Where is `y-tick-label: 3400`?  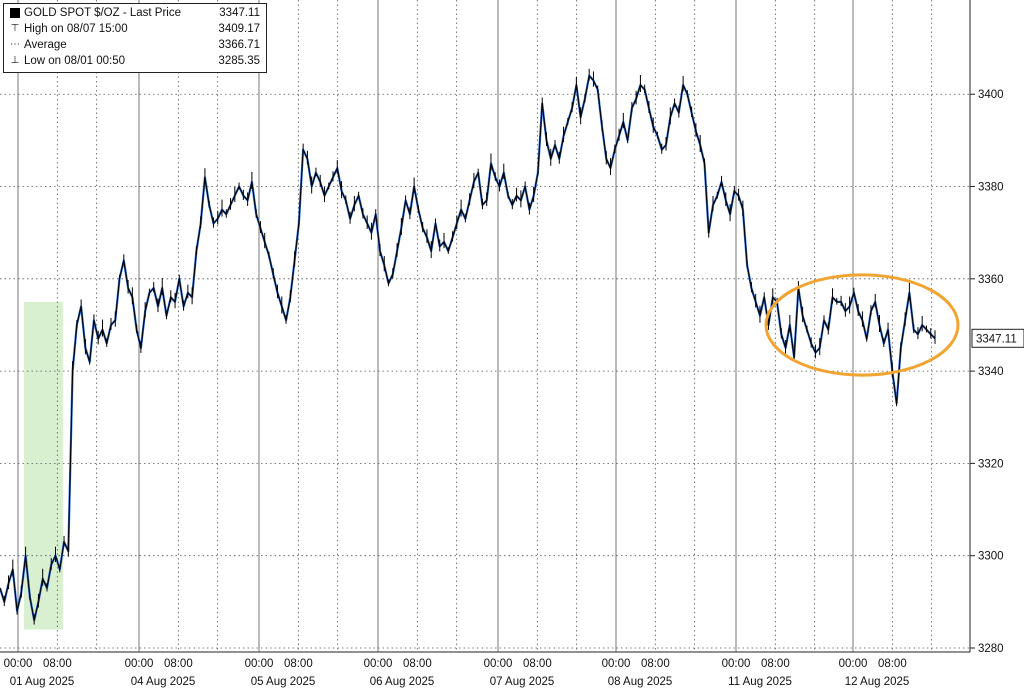 y-tick-label: 3400 is located at coordinates (991, 95).